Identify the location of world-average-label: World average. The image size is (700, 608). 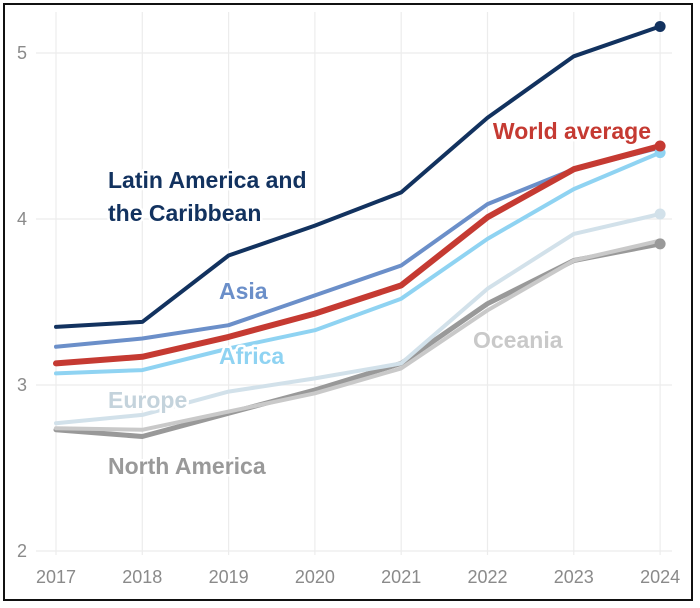
(572, 131).